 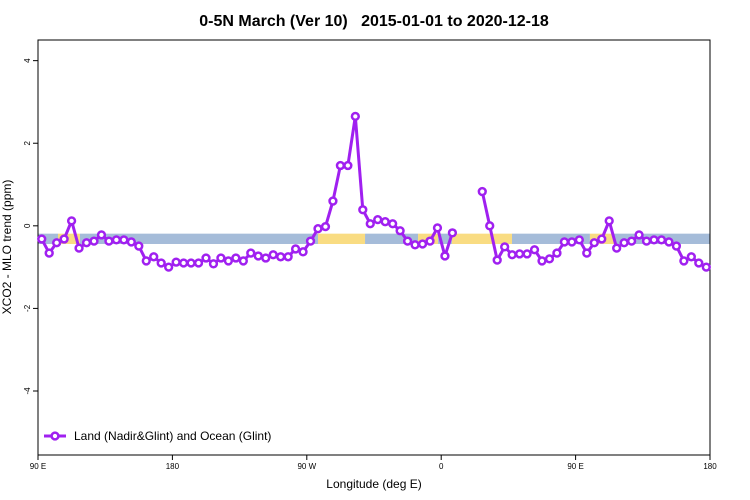 What do you see at coordinates (27, 225) in the screenshot?
I see `y-tick-label: 0` at bounding box center [27, 225].